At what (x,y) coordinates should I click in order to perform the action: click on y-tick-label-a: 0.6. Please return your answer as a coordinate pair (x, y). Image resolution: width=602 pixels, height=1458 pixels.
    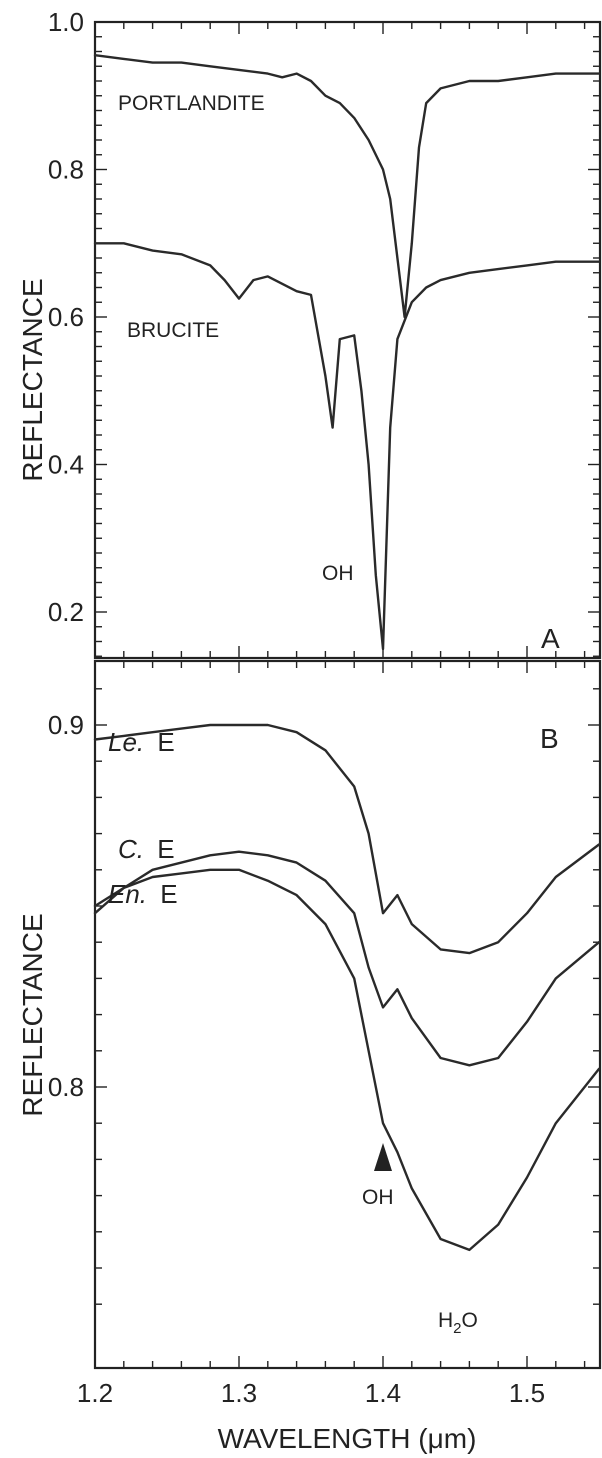
    Looking at the image, I should click on (66, 317).